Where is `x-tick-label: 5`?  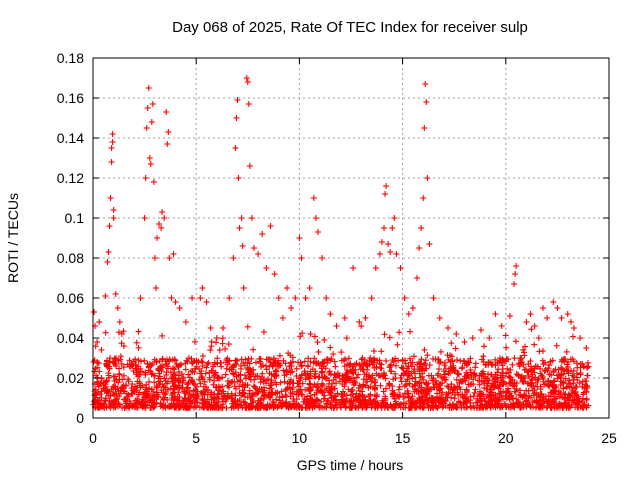 x-tick-label: 5 is located at coordinates (196, 438).